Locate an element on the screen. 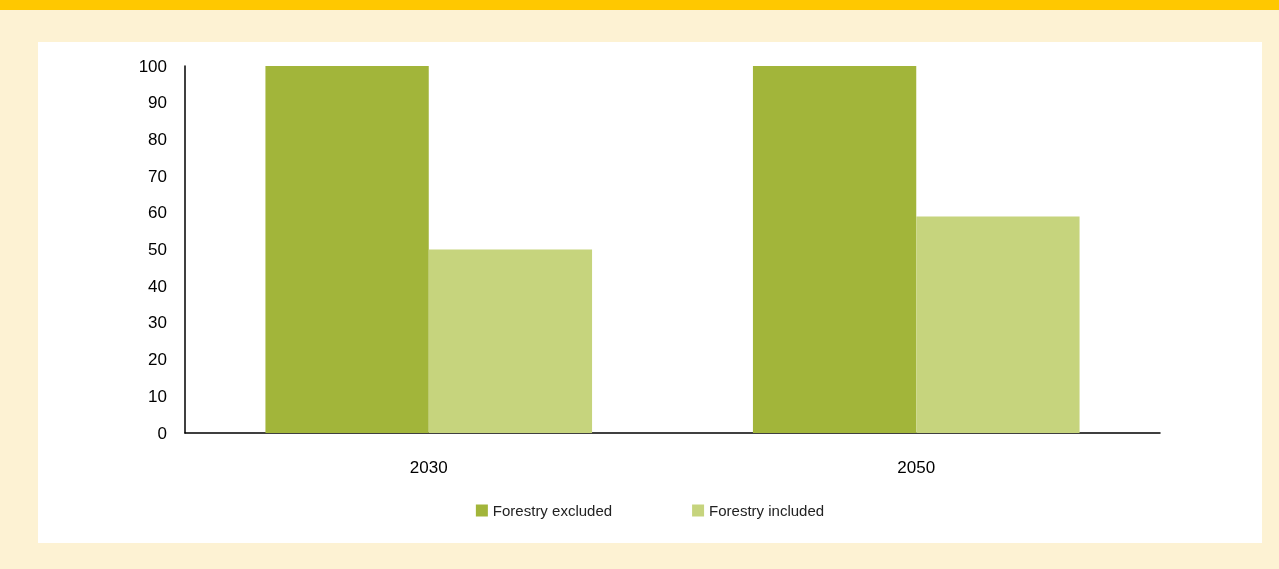 The width and height of the screenshot is (1279, 569). x-tick-label: 2030 is located at coordinates (428, 467).